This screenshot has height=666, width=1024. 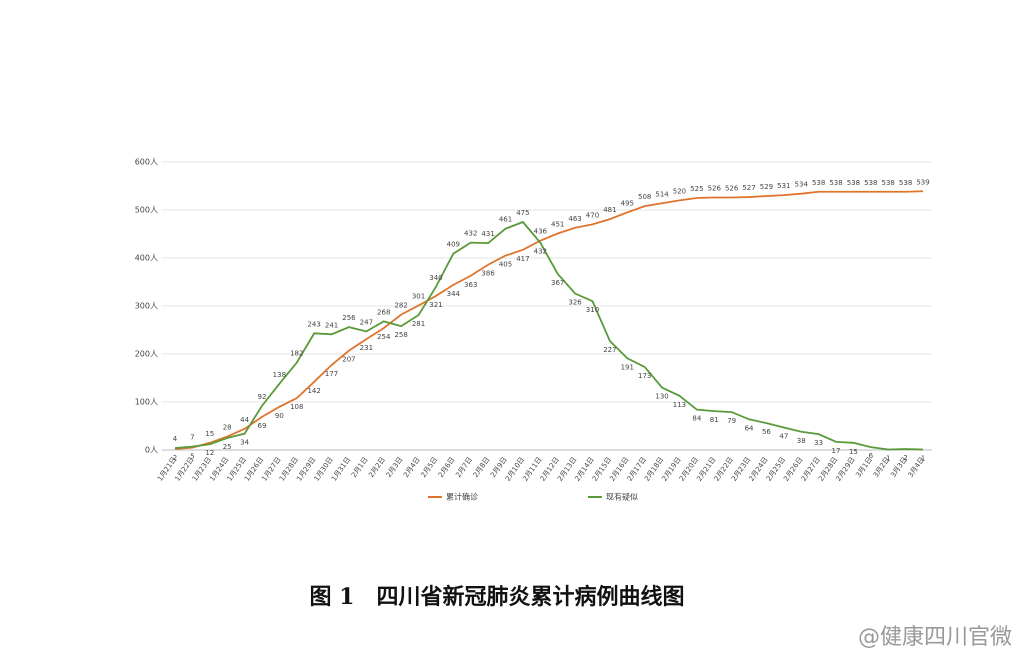 I want to click on data-label: 520, so click(x=679, y=191).